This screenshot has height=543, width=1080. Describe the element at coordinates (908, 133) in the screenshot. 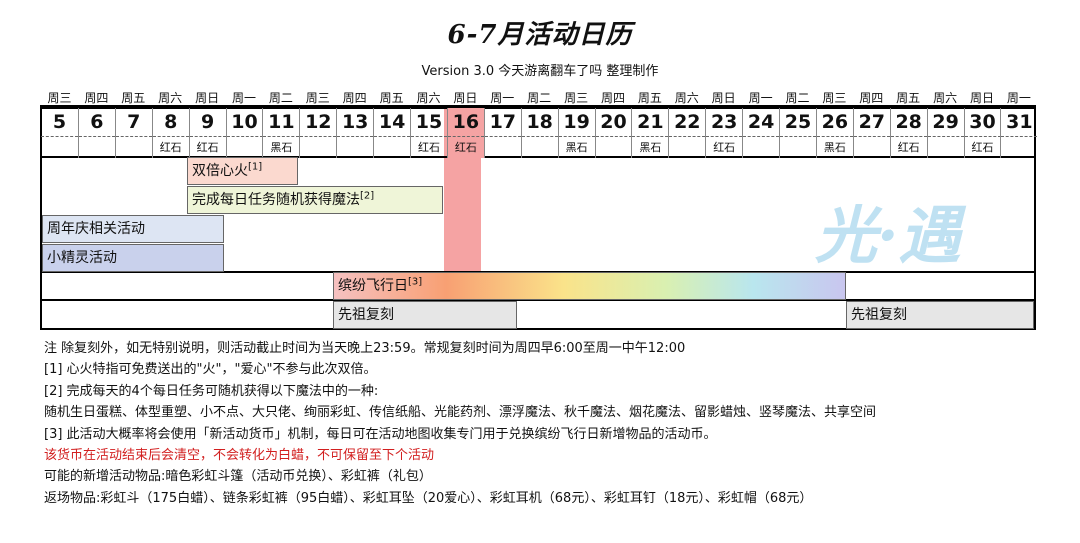

I see `day-cell: 28 红石` at that location.